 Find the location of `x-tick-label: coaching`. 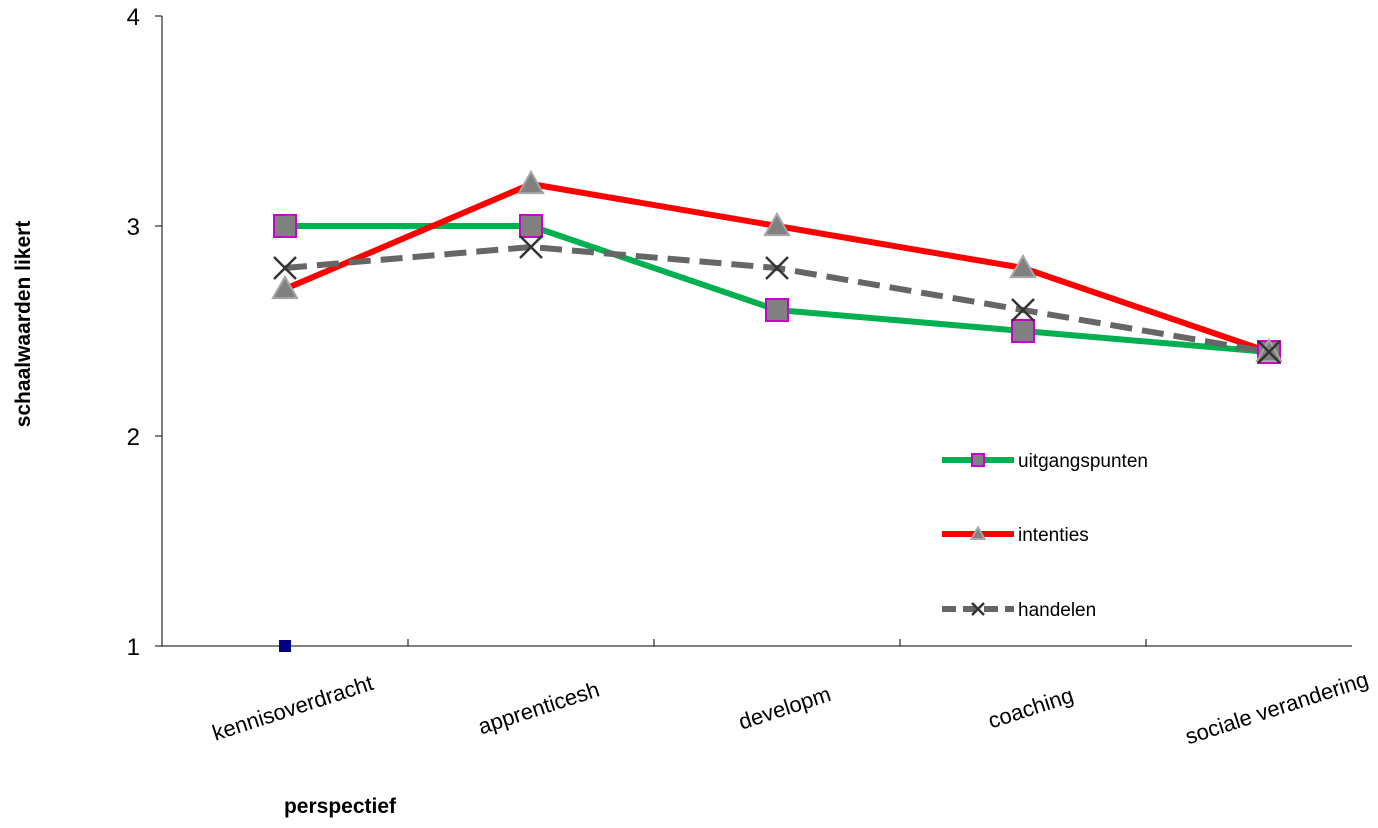

x-tick-label: coaching is located at coordinates (1030, 707).